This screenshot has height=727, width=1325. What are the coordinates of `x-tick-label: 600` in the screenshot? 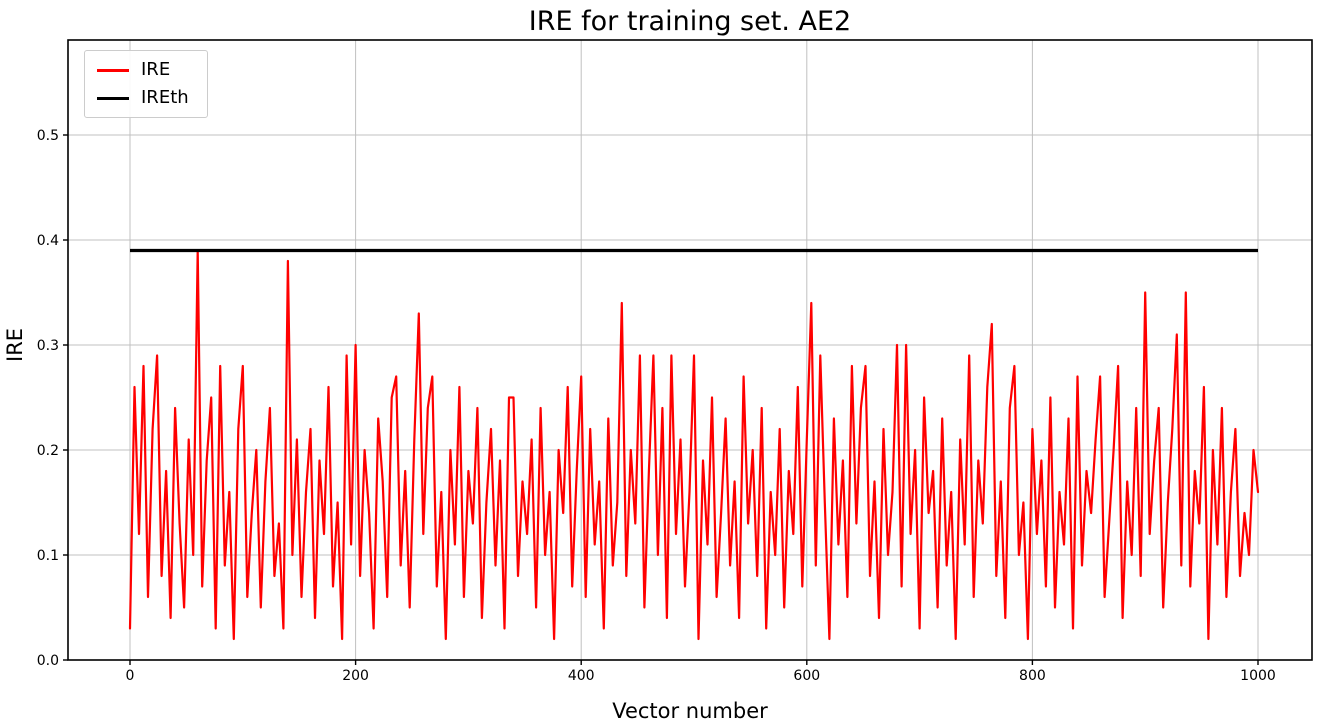 It's located at (806, 676).